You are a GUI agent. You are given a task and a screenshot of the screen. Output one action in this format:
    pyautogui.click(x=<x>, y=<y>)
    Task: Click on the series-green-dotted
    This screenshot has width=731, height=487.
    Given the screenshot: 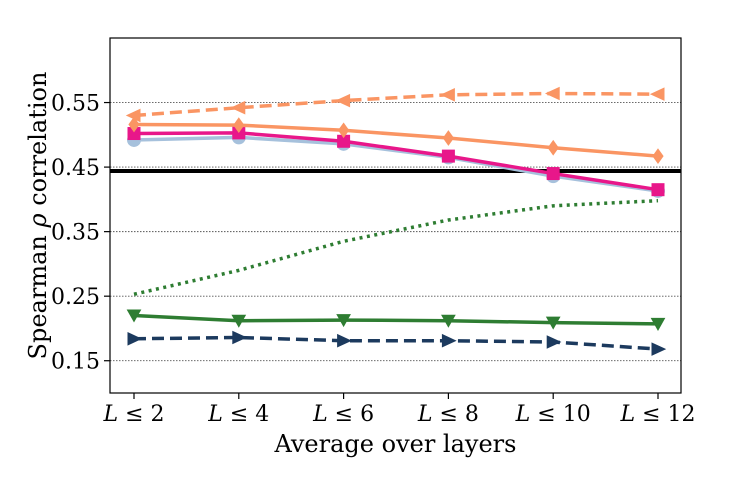 What is the action you would take?
    pyautogui.click(x=396, y=247)
    